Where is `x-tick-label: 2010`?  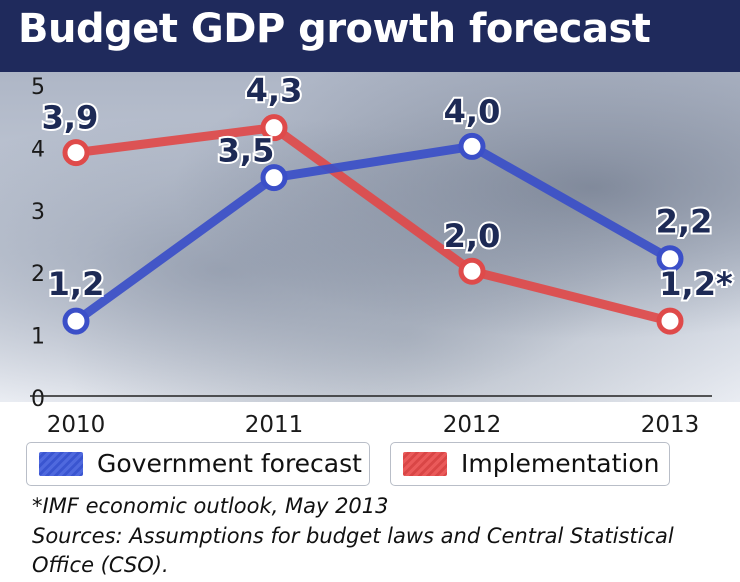 x-tick-label: 2010 is located at coordinates (76, 425).